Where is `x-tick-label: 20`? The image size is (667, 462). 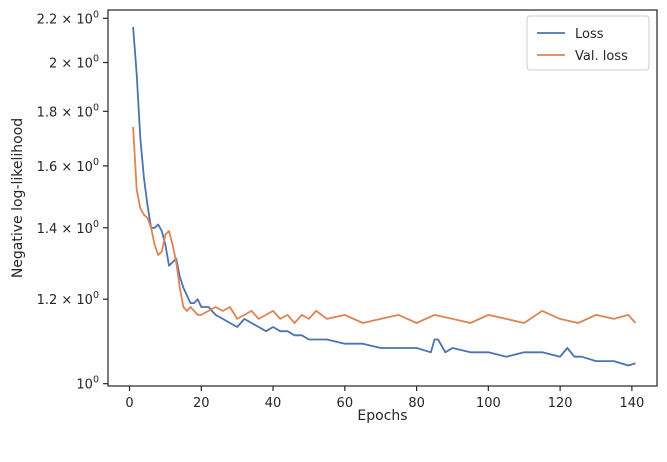 x-tick-label: 20 is located at coordinates (201, 403).